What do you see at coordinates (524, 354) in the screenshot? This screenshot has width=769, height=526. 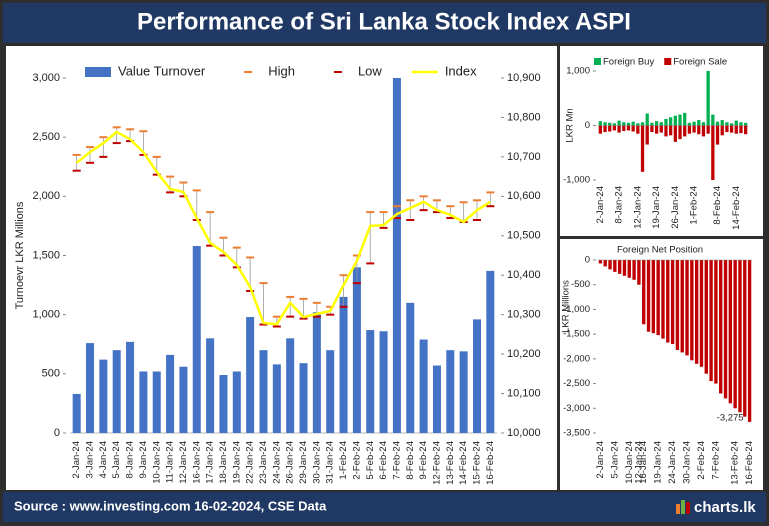 I see `y-tick-label: 10,200` at bounding box center [524, 354].